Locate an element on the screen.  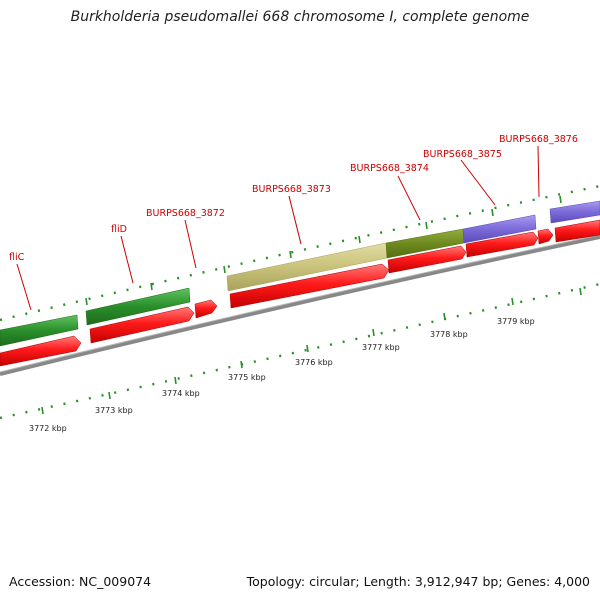
gene-label-3872: BURPS668_3872 is located at coordinates (185, 213).